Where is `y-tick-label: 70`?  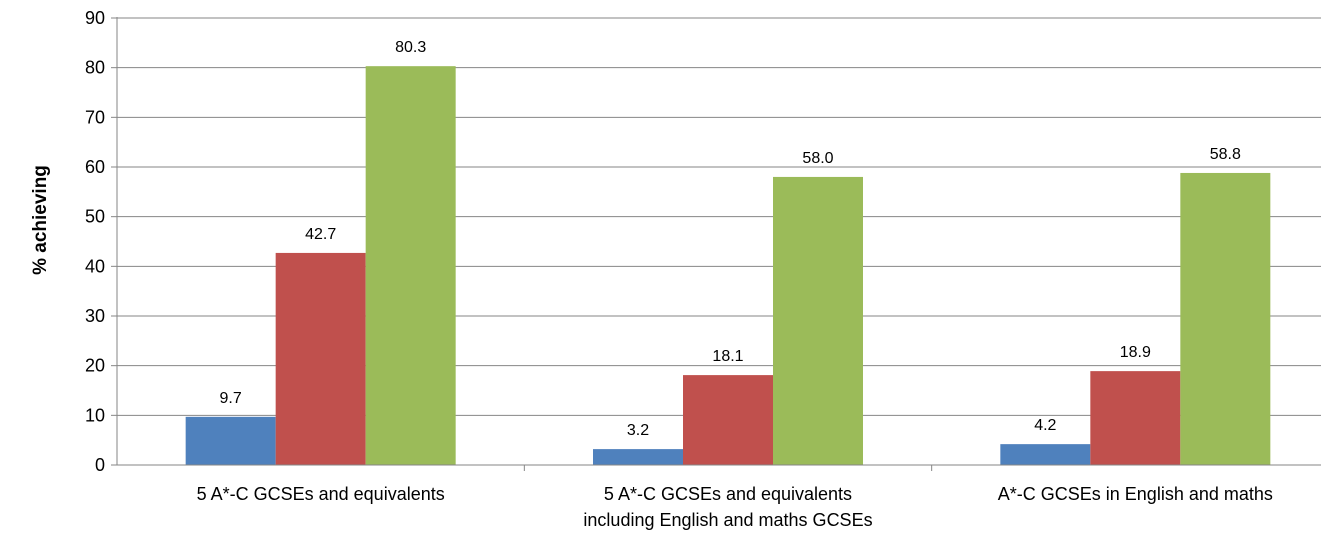 y-tick-label: 70 is located at coordinates (95, 117).